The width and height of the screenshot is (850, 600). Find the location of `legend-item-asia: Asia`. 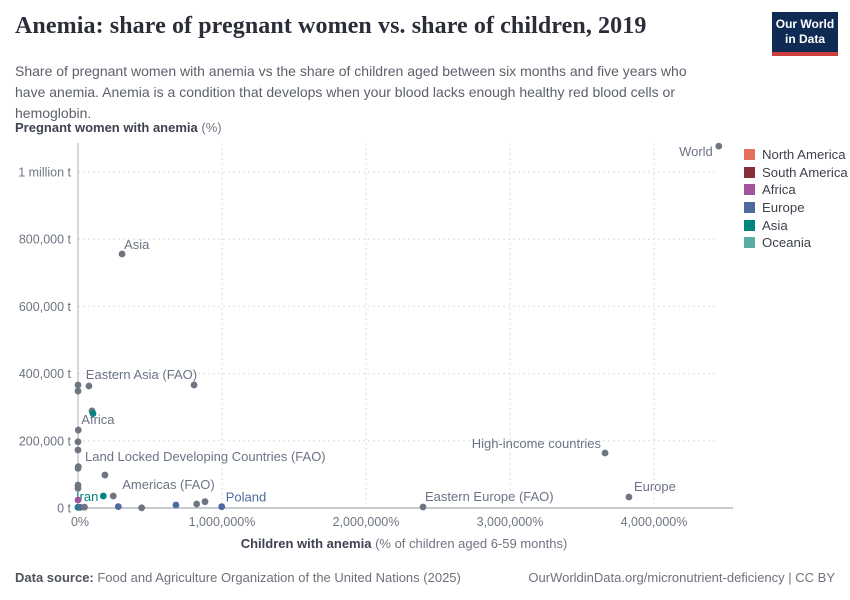

legend-item-asia: Asia is located at coordinates (796, 225).